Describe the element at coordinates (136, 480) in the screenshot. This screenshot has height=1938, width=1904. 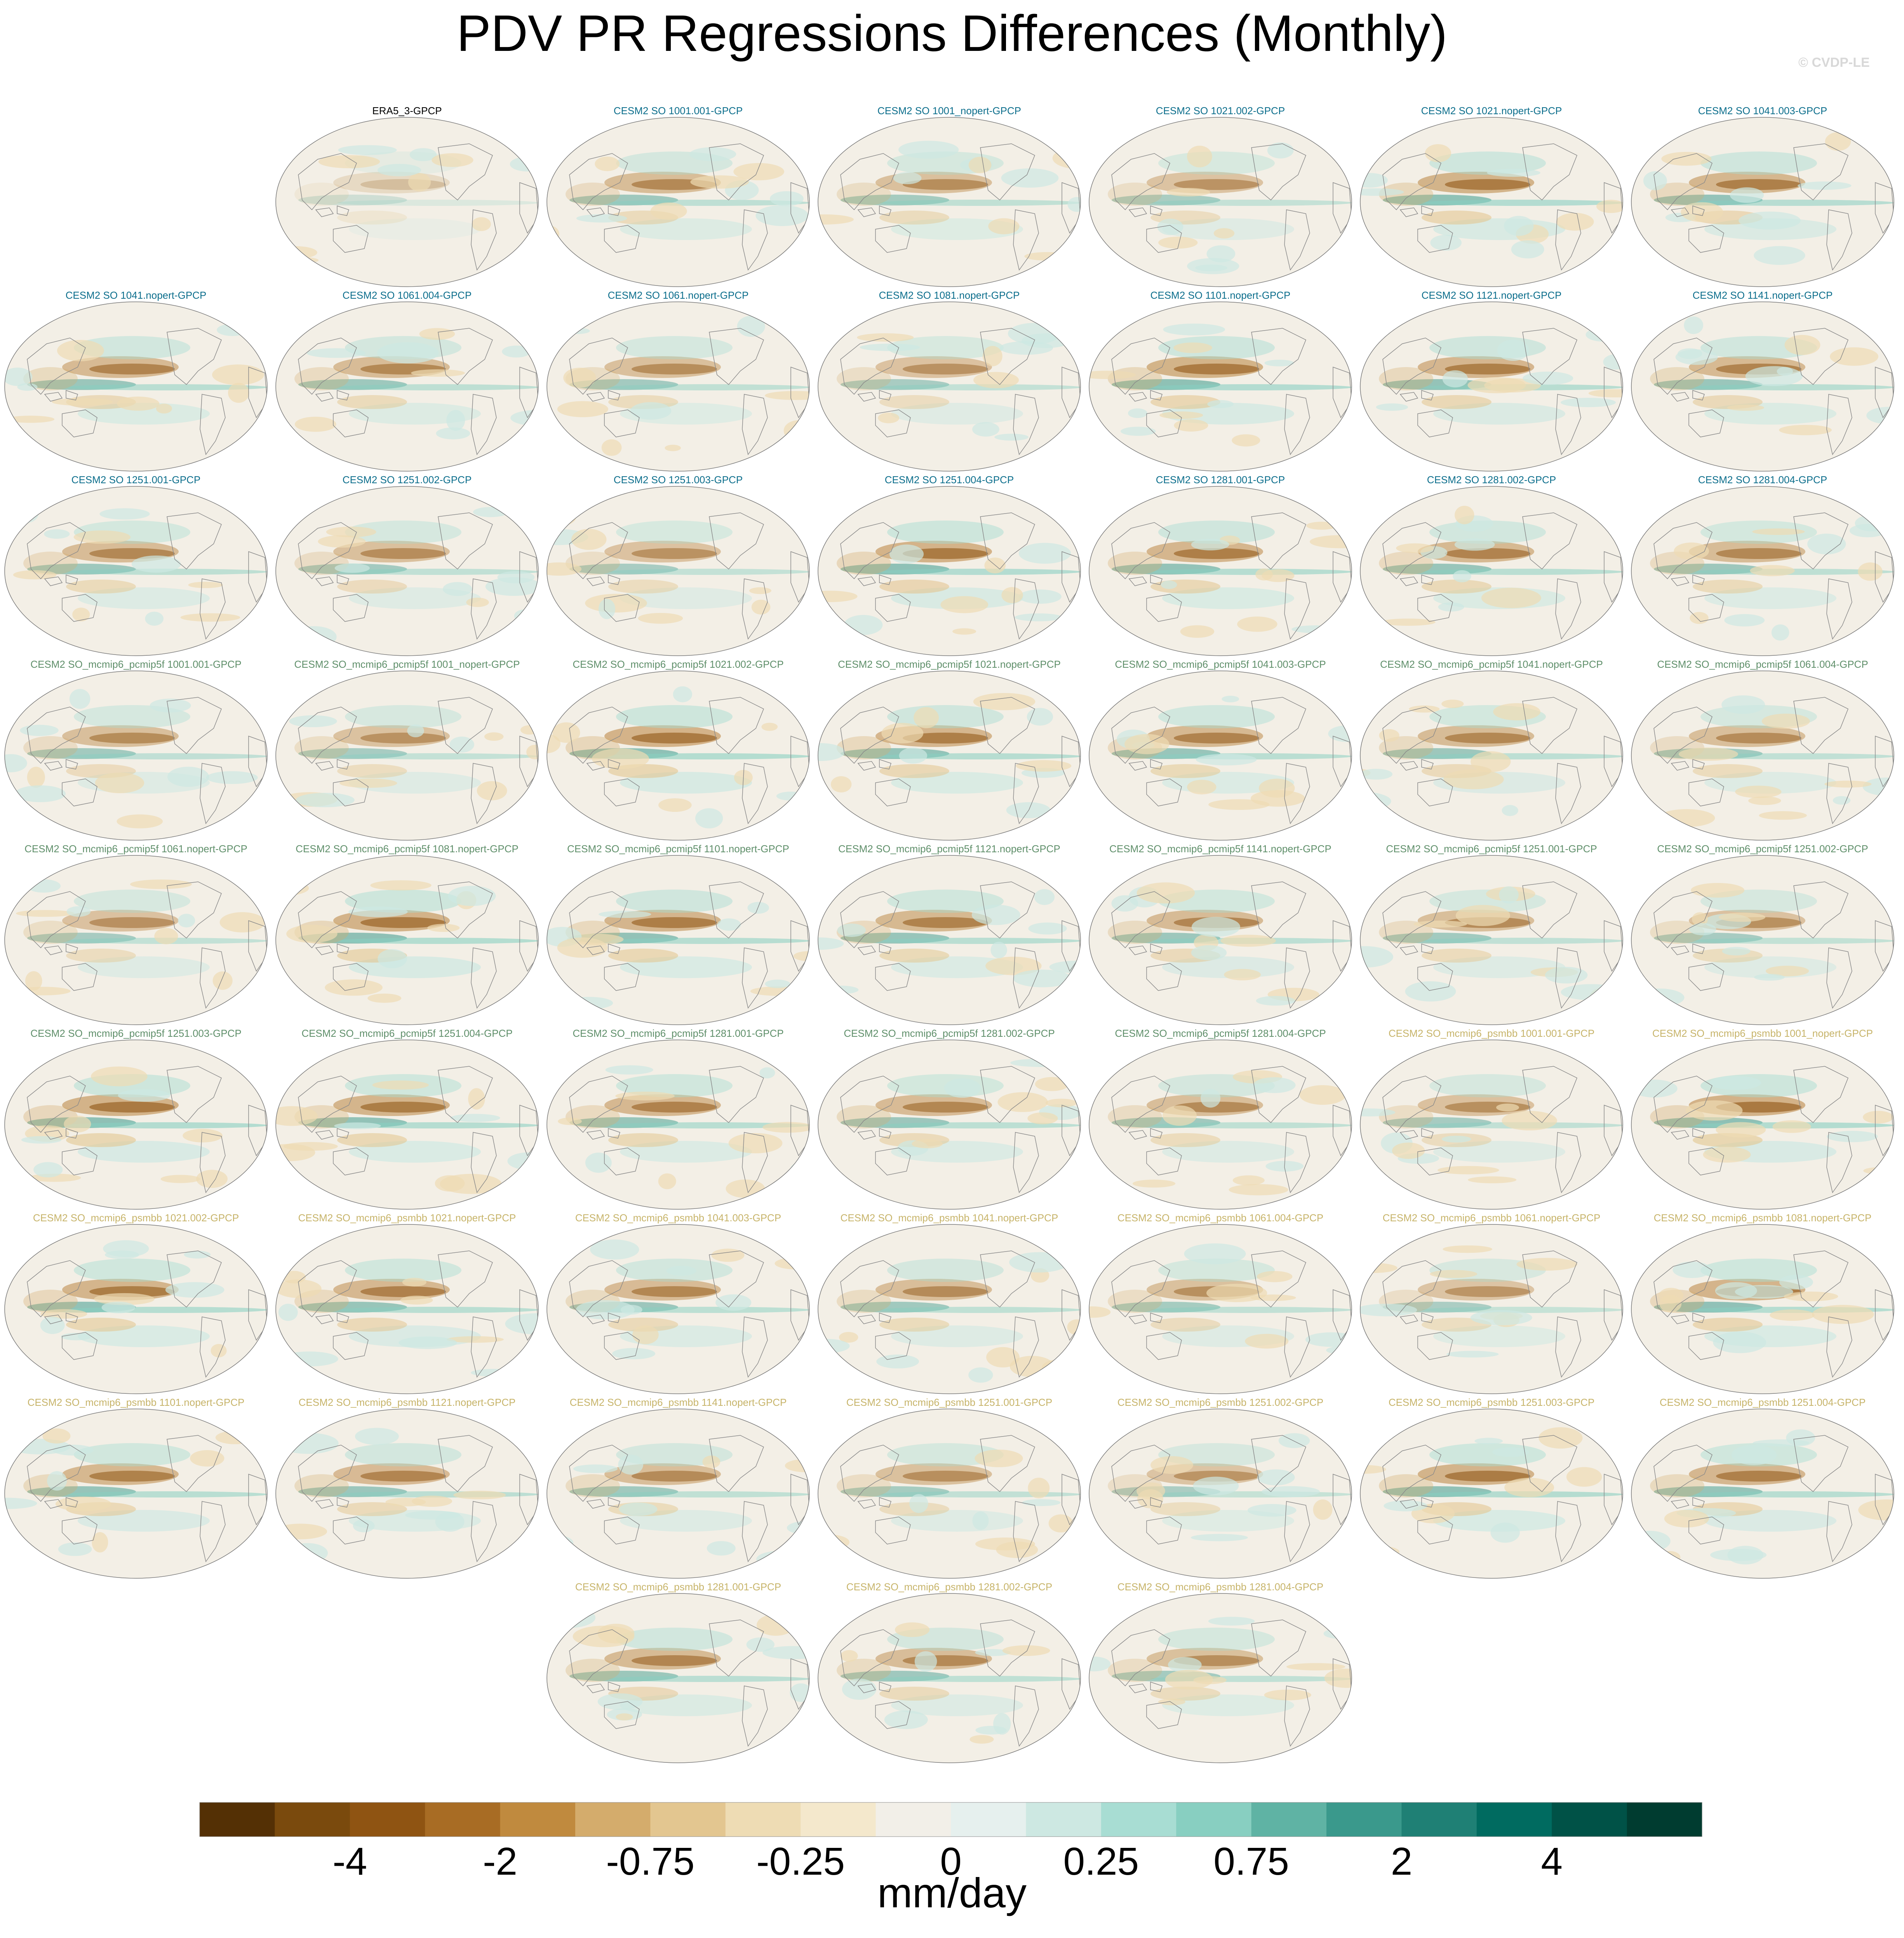
I see `panel-title: CESM2 SO 1251.001-GPCP` at that location.